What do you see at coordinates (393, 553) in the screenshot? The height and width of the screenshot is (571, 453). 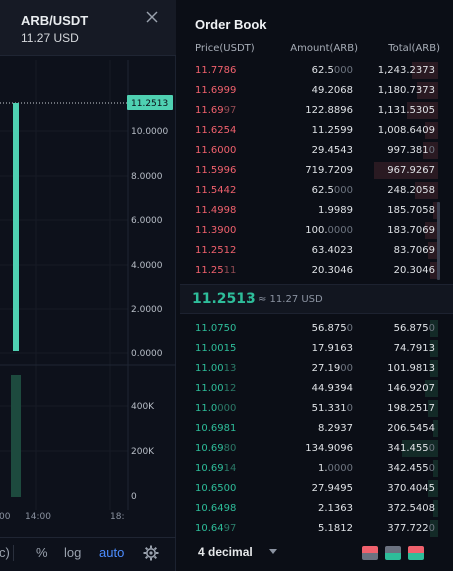 I see `view-both-icon` at bounding box center [393, 553].